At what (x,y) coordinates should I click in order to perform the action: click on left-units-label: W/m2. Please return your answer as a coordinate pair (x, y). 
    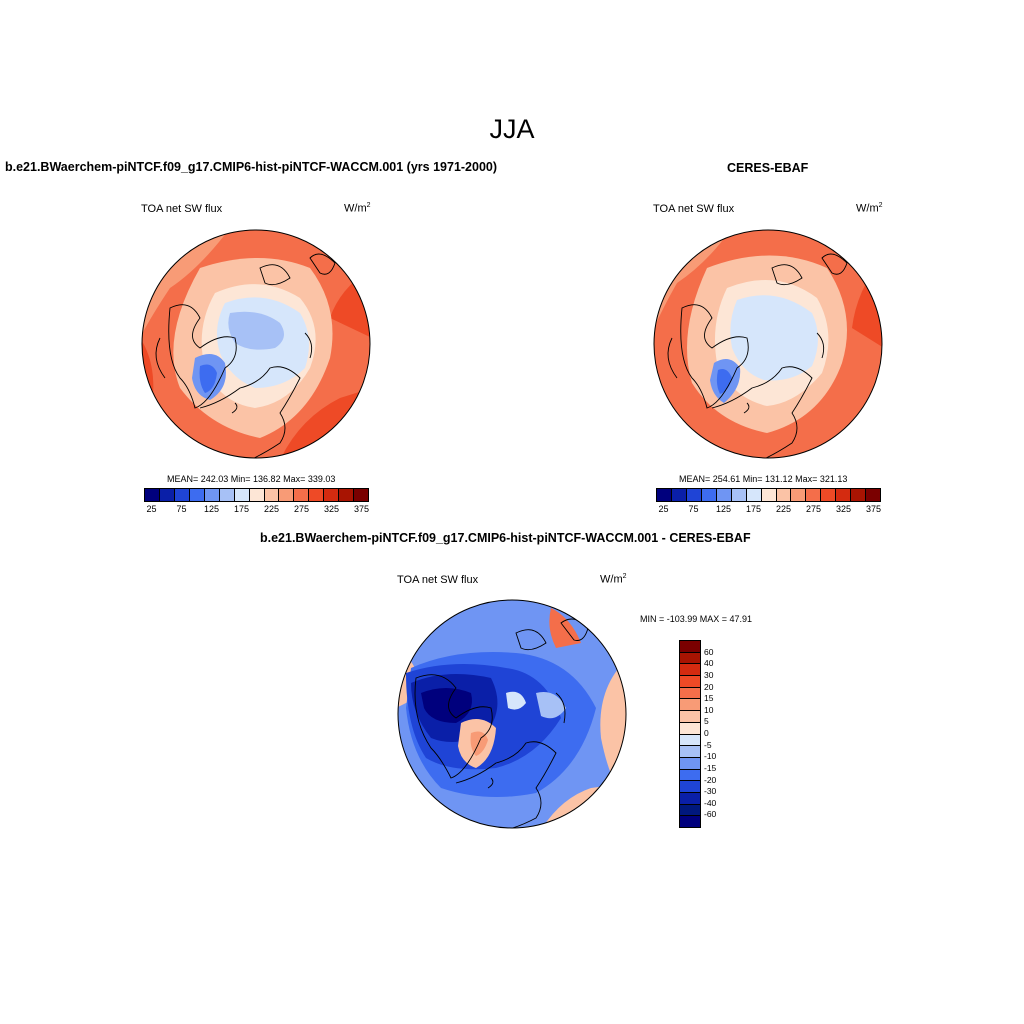
    Looking at the image, I should click on (357, 208).